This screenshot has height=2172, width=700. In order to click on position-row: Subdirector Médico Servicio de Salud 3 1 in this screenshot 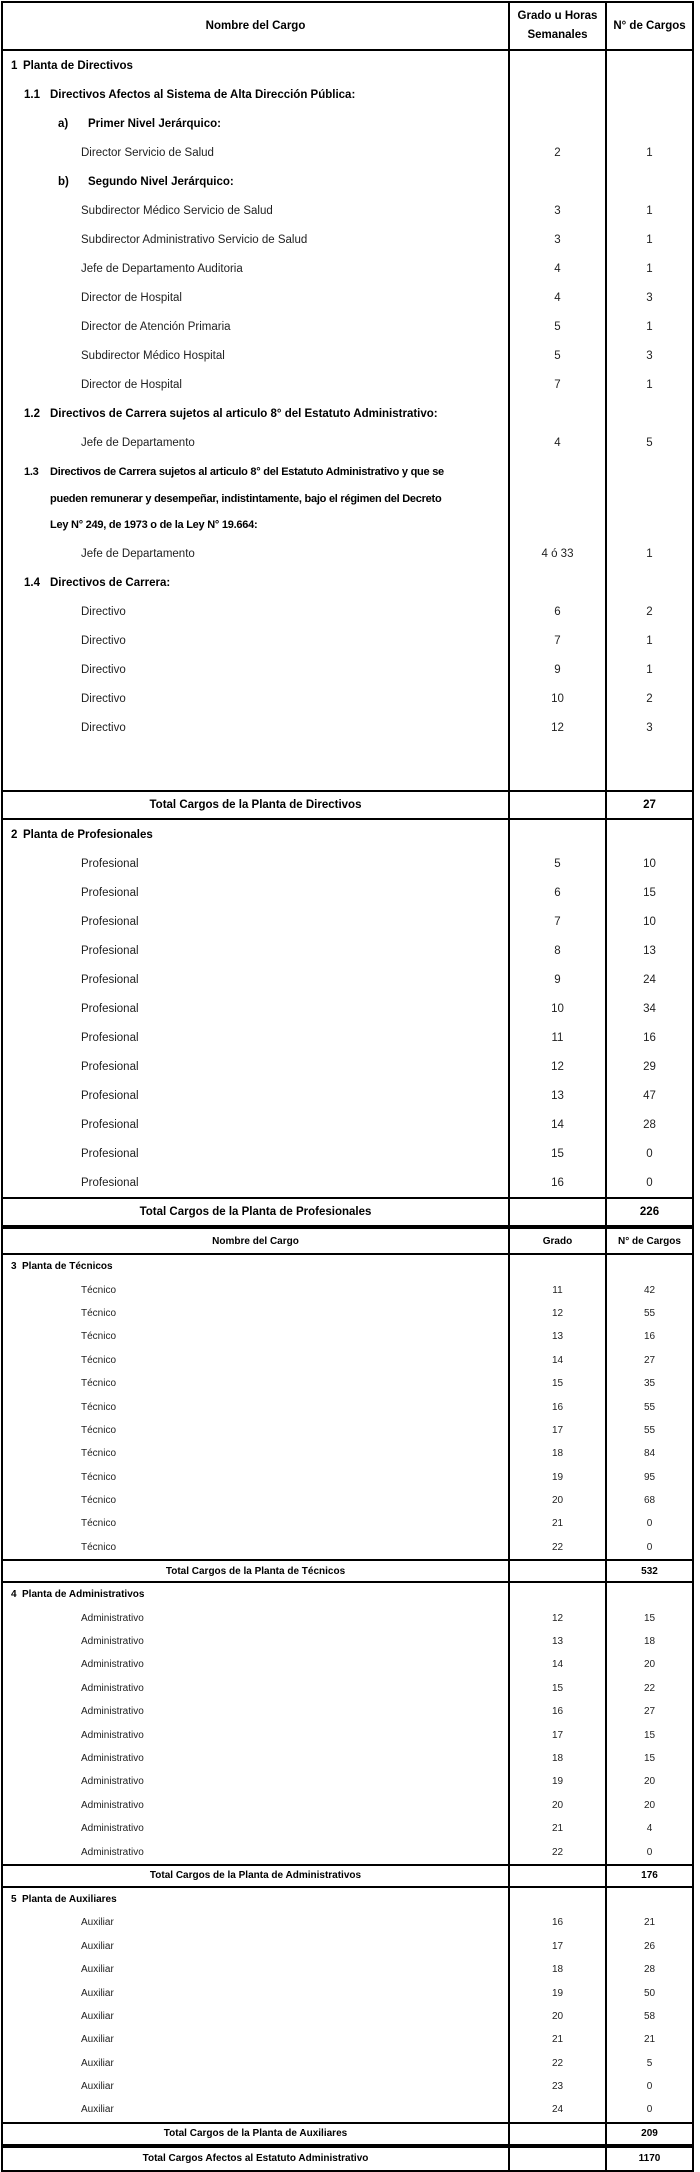, I will do `click(347, 210)`.